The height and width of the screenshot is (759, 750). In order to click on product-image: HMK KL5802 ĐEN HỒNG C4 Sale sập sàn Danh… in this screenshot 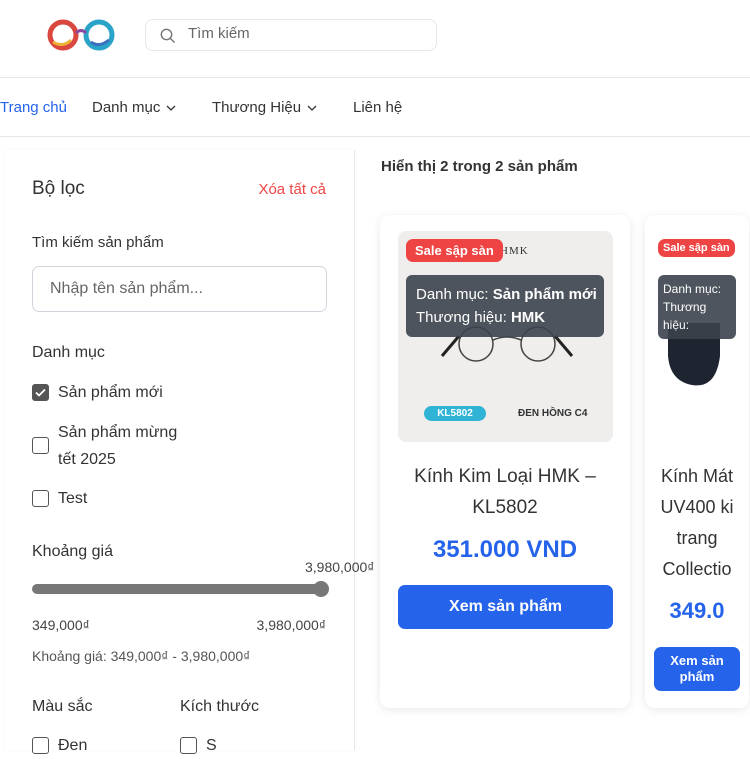, I will do `click(505, 336)`.